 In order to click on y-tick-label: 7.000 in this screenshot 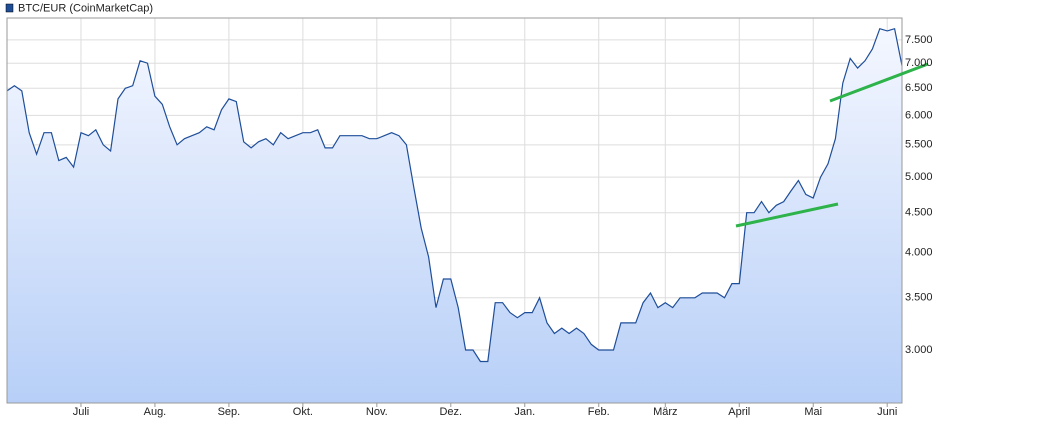, I will do `click(919, 63)`.